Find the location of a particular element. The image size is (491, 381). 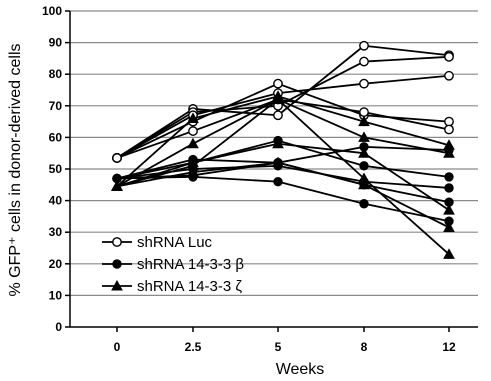

legend-entry: shRNA 14-3-3 β is located at coordinates (173, 264).